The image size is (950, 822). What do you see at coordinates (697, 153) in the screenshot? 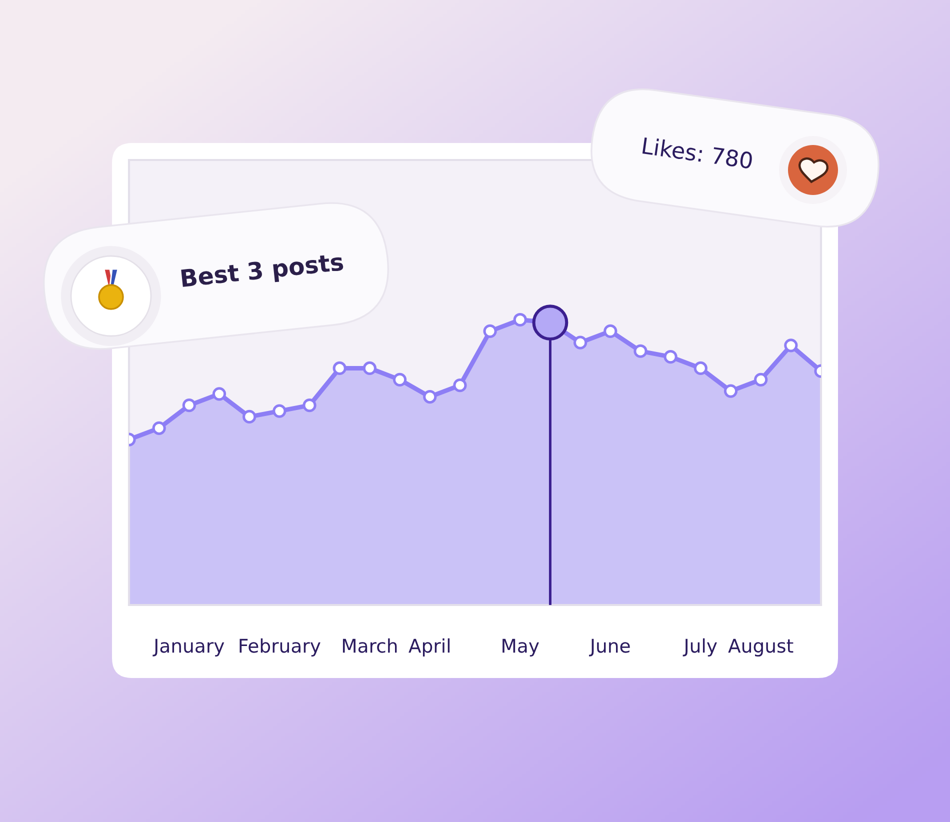
I see `text: Likes: 780` at bounding box center [697, 153].